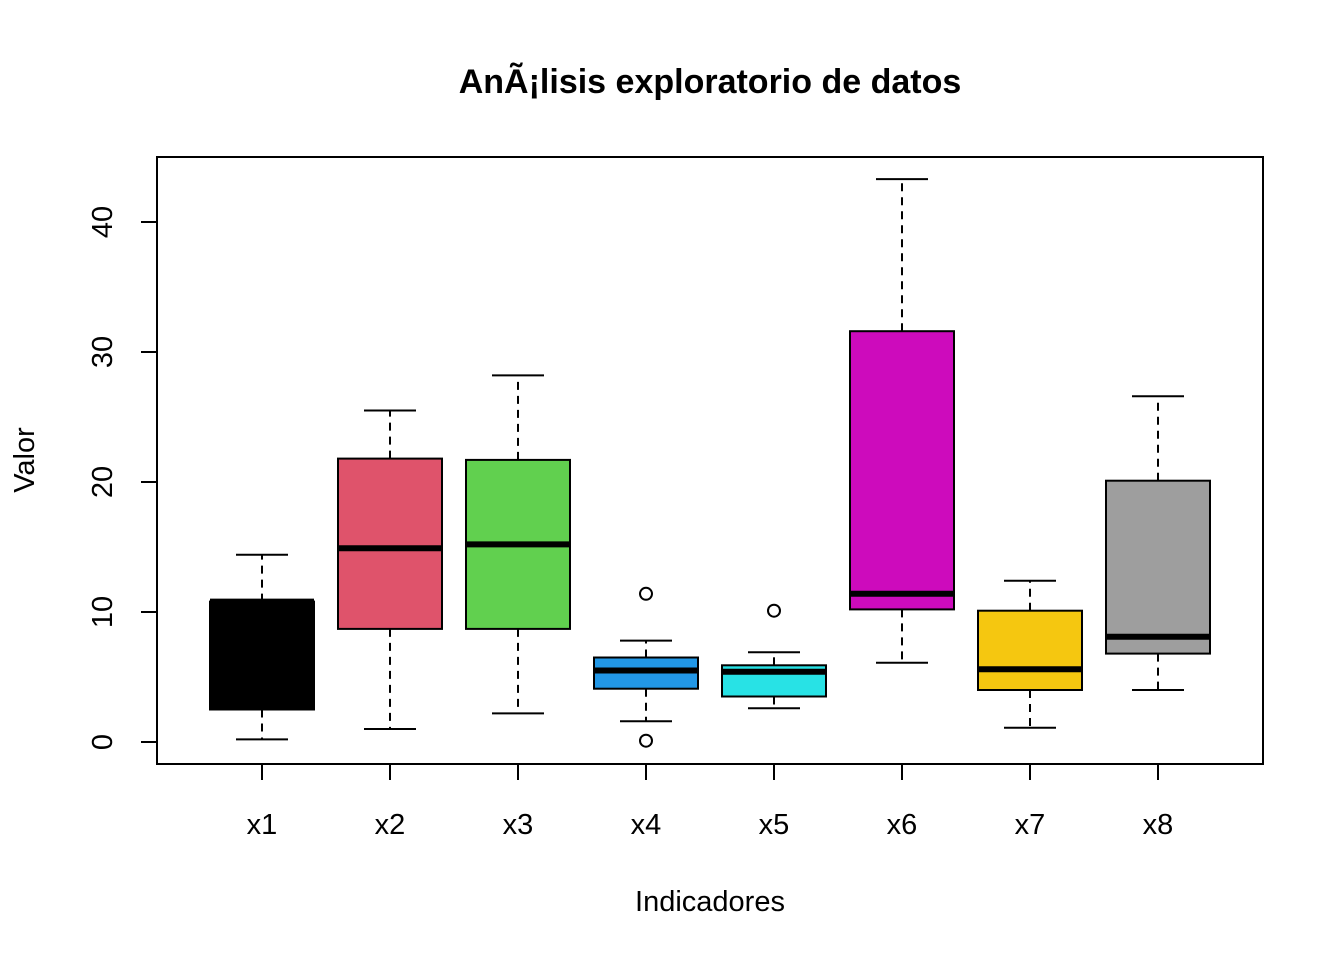  Describe the element at coordinates (774, 656) in the screenshot. I see `box-x5` at that location.